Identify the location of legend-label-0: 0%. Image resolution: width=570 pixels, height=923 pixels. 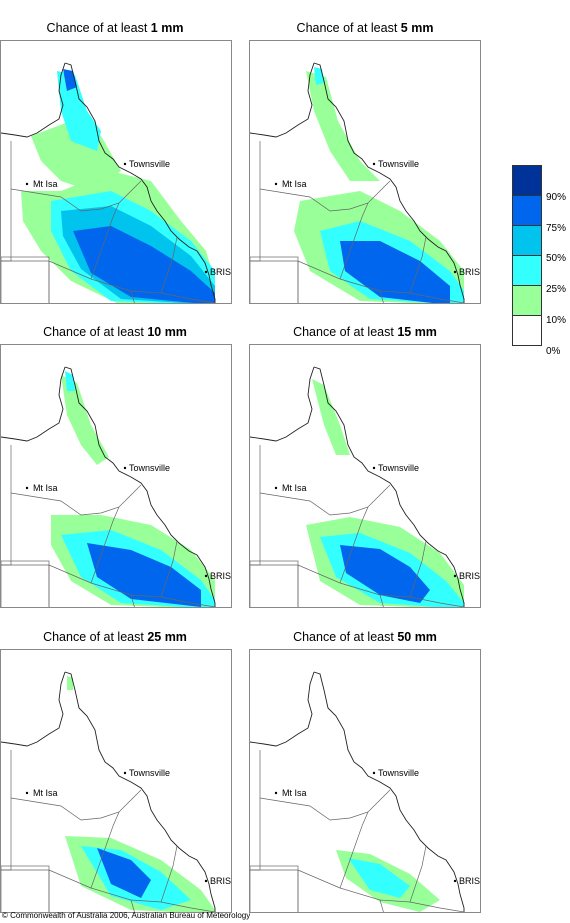
(553, 351).